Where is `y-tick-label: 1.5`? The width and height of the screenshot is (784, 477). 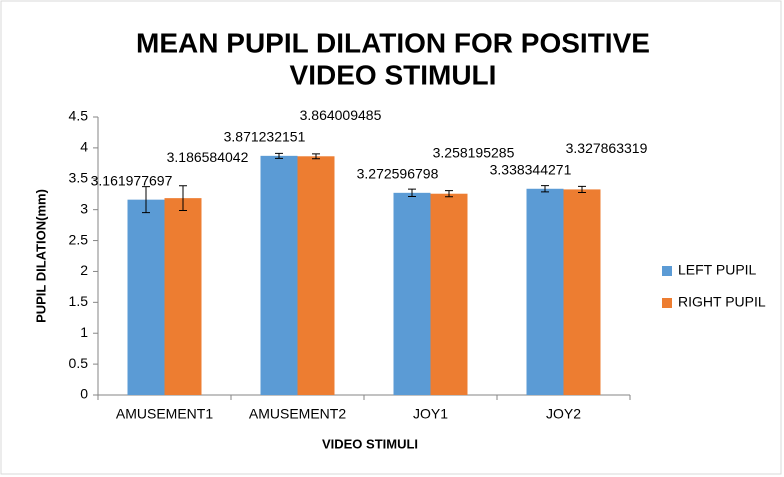 y-tick-label: 1.5 is located at coordinates (79, 301).